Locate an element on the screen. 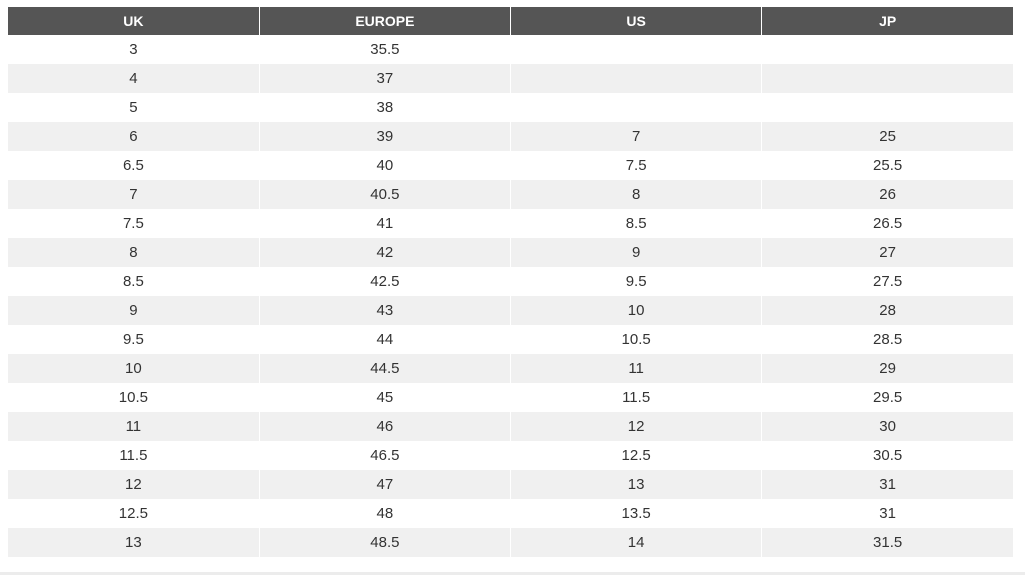 The width and height of the screenshot is (1025, 583). table-row: 11 46 12 30 is located at coordinates (510, 426).